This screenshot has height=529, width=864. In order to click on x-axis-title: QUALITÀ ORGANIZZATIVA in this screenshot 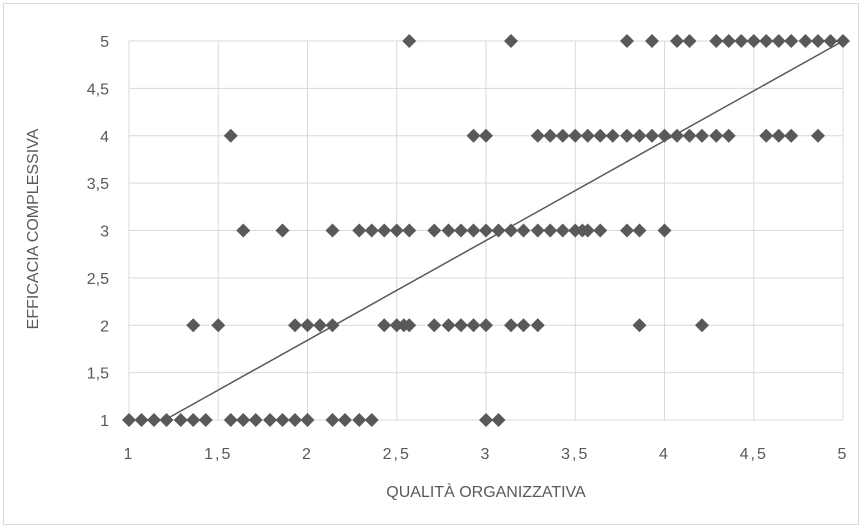, I will do `click(486, 491)`.